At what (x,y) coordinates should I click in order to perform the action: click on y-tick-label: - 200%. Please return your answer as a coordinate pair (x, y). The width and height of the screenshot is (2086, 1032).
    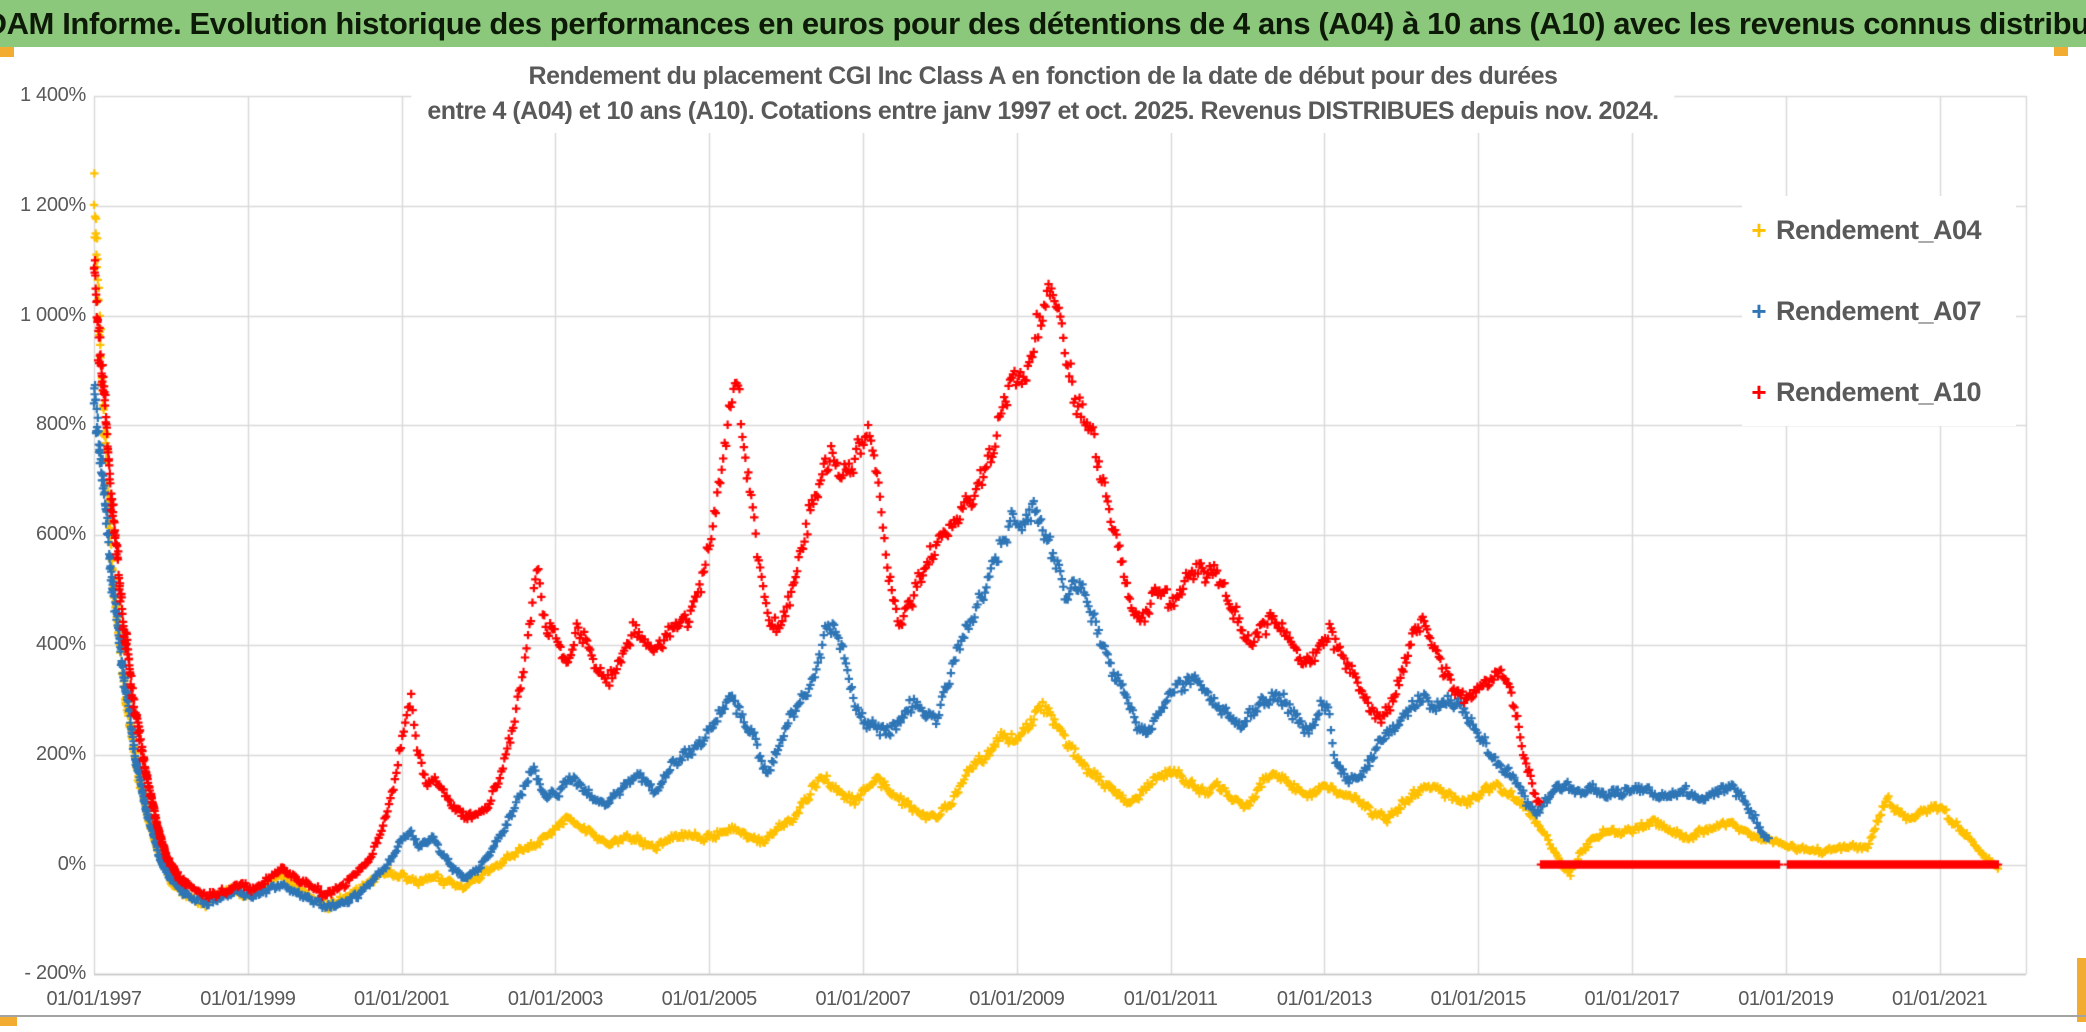
    Looking at the image, I should click on (55, 973).